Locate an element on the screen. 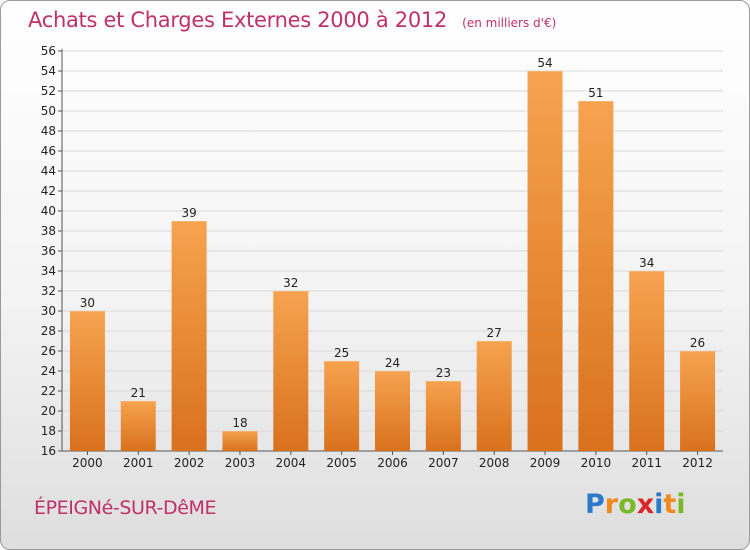 The image size is (750, 550). data-label: 25 is located at coordinates (341, 353).